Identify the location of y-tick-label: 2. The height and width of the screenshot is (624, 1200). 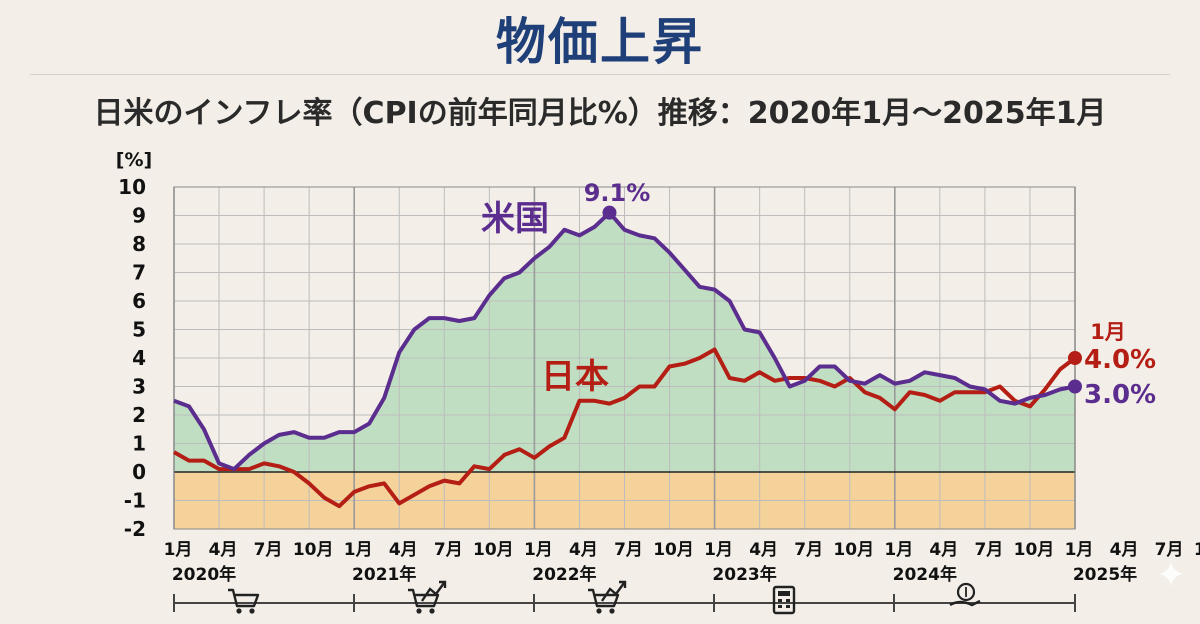
(139, 415).